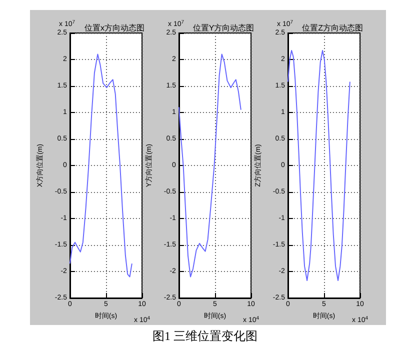 The height and width of the screenshot is (350, 410). What do you see at coordinates (205, 336) in the screenshot?
I see `caption: 图1 三维位置变化图` at bounding box center [205, 336].